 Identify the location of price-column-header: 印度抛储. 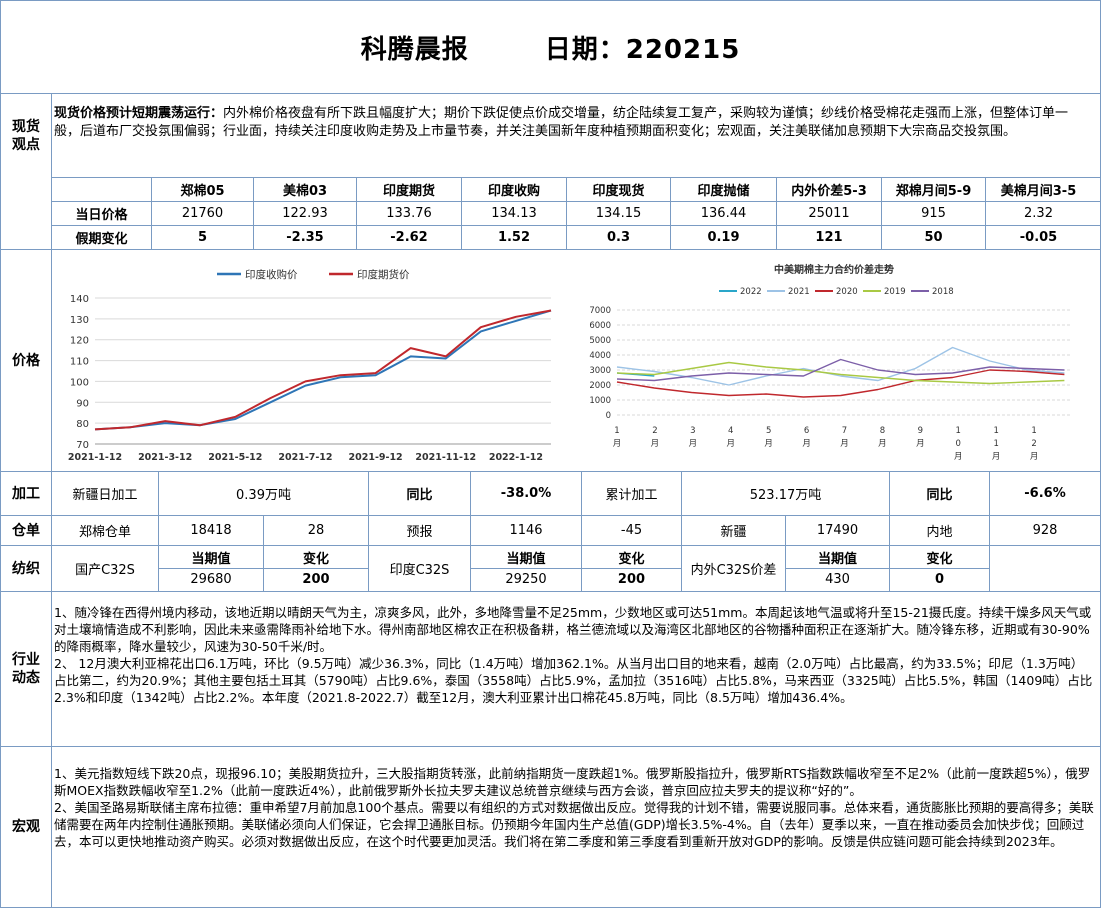
(724, 189).